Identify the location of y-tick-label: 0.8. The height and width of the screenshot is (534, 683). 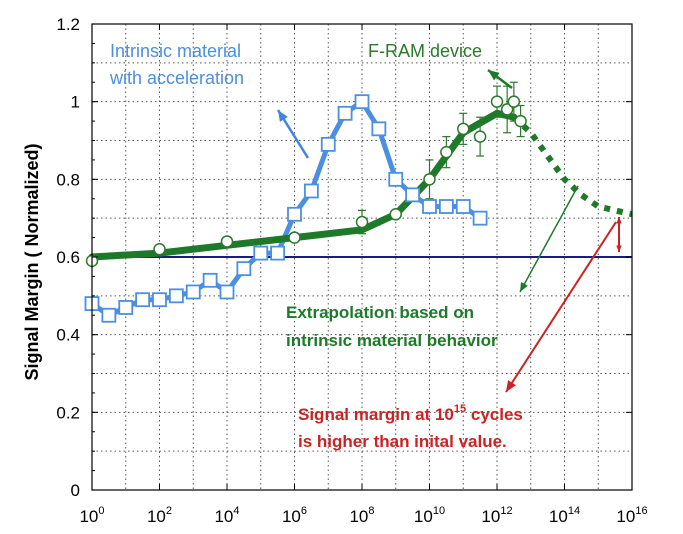
(68, 179).